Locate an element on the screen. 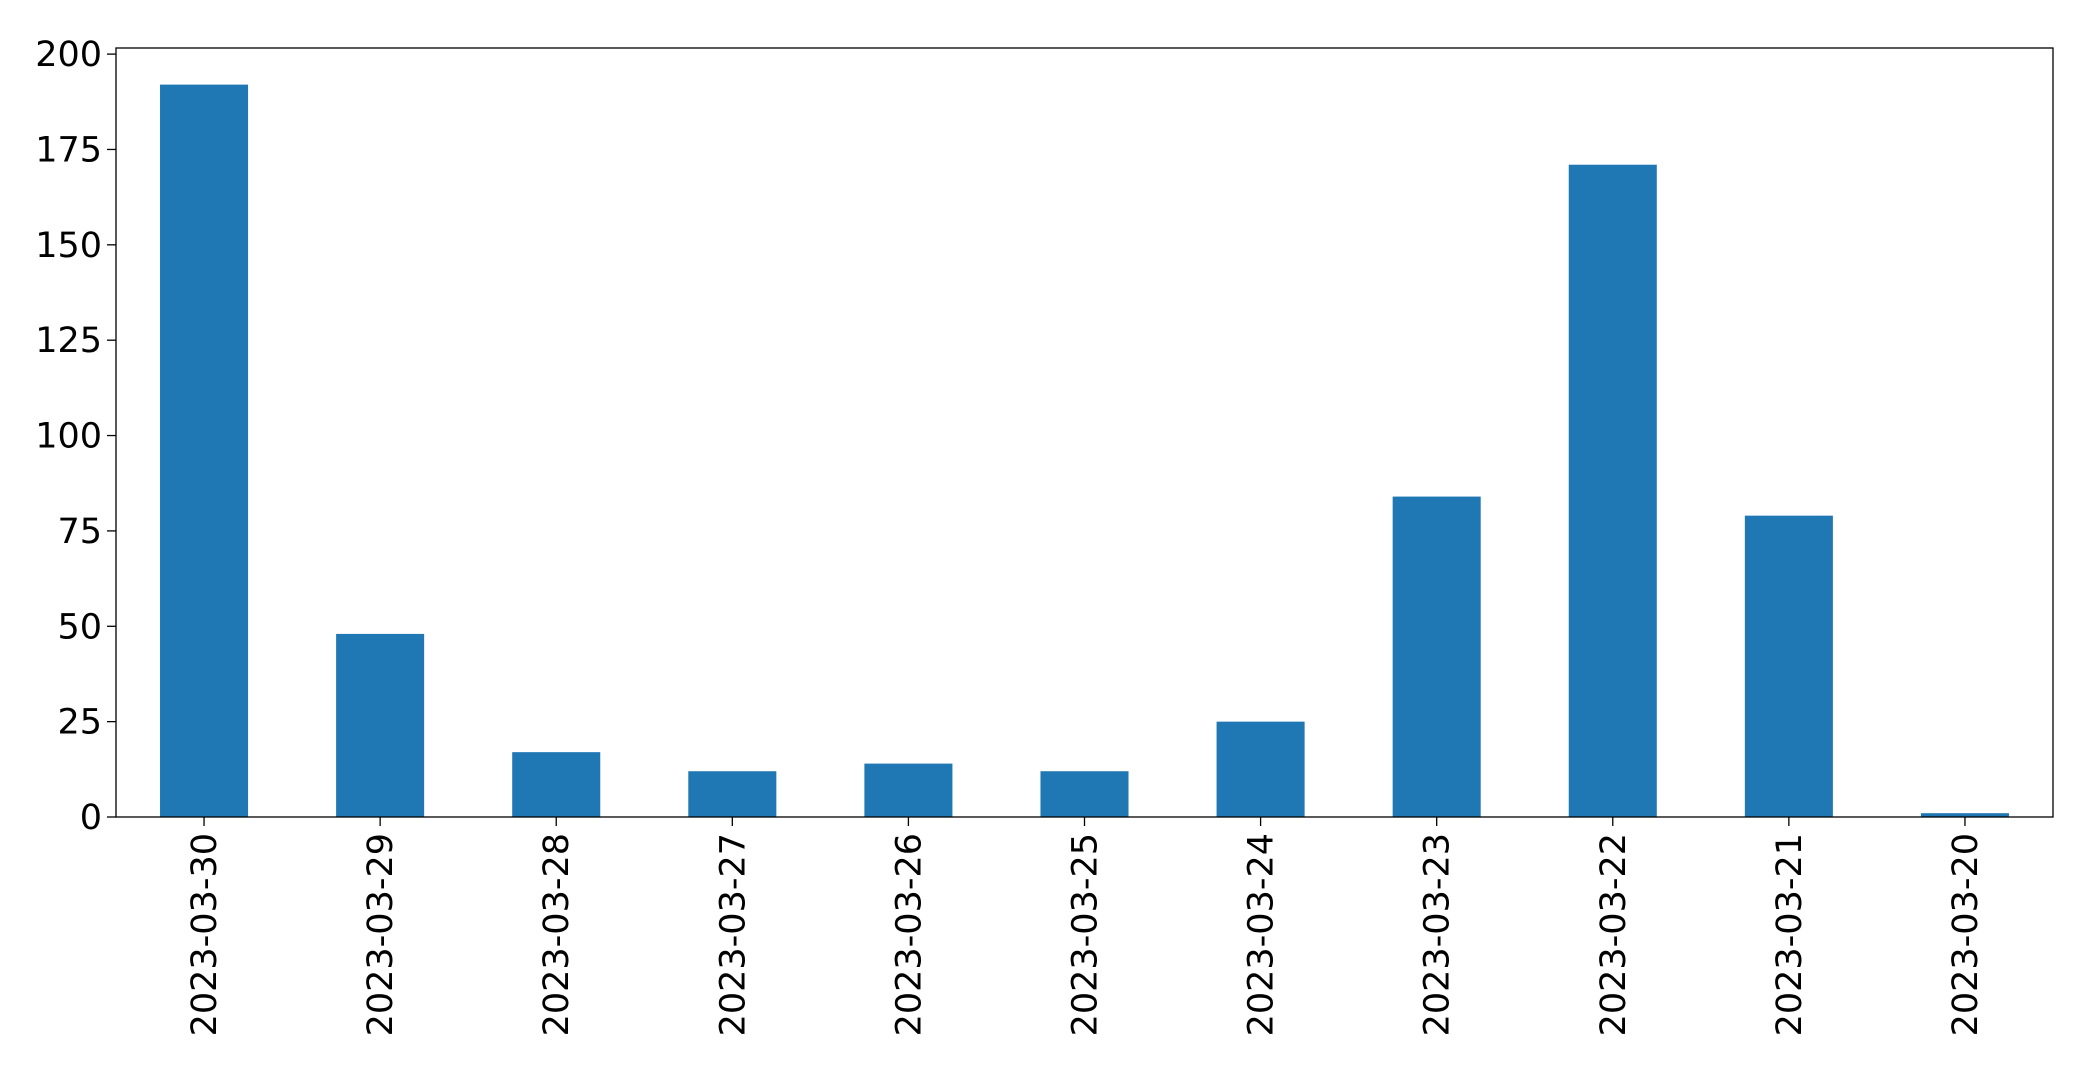 The width and height of the screenshot is (2093, 1069). x-tick-label: 2023-03-21 is located at coordinates (1790, 934).